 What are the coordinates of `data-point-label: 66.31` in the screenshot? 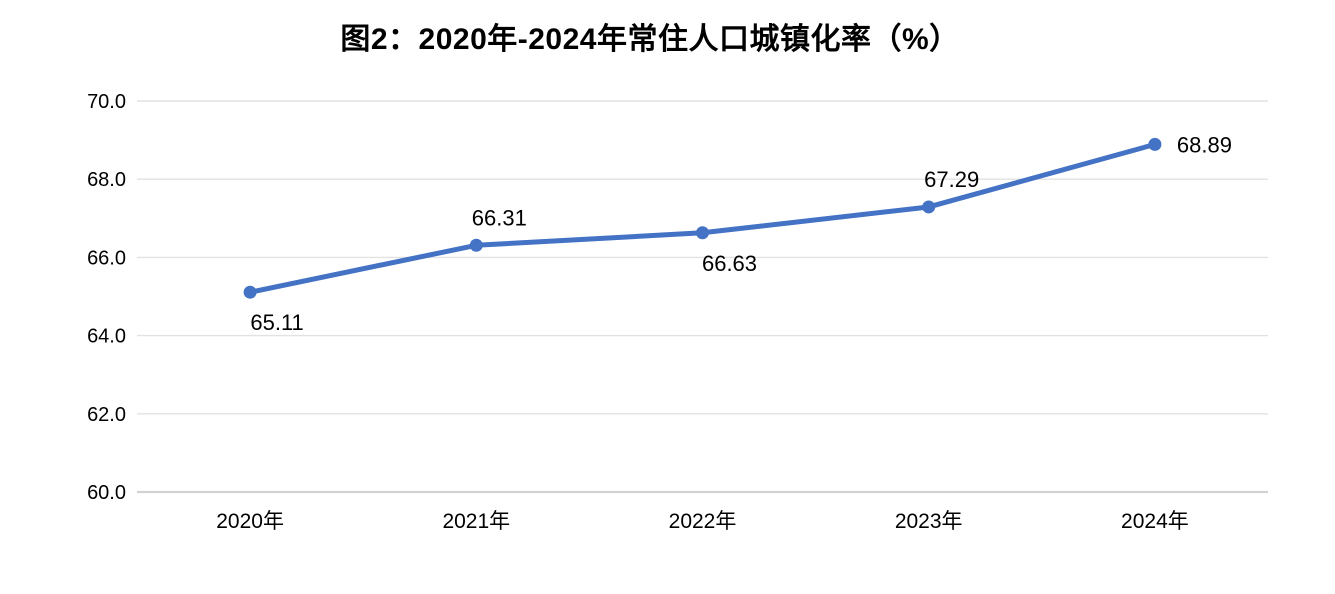 It's located at (499, 217).